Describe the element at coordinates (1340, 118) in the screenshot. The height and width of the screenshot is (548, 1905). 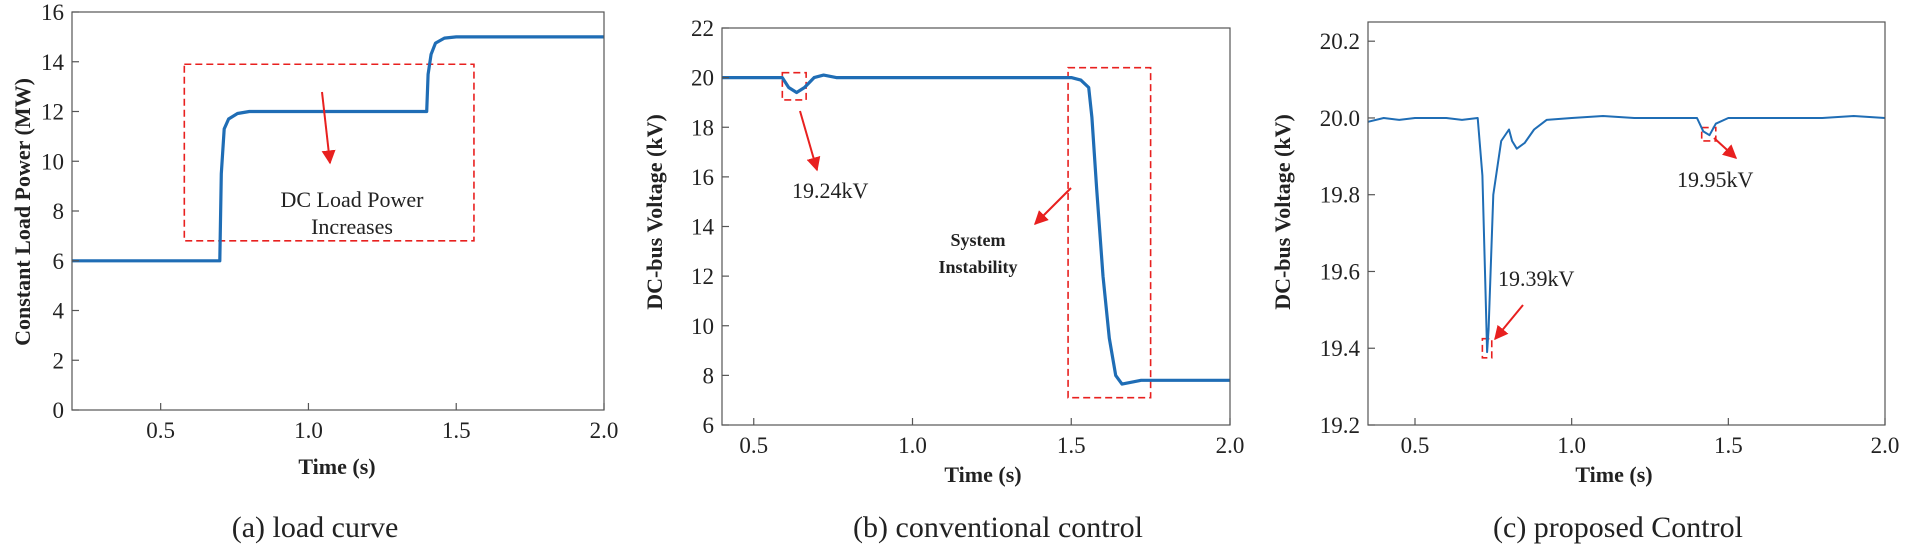
I see `y-tick-label: 20.0` at that location.